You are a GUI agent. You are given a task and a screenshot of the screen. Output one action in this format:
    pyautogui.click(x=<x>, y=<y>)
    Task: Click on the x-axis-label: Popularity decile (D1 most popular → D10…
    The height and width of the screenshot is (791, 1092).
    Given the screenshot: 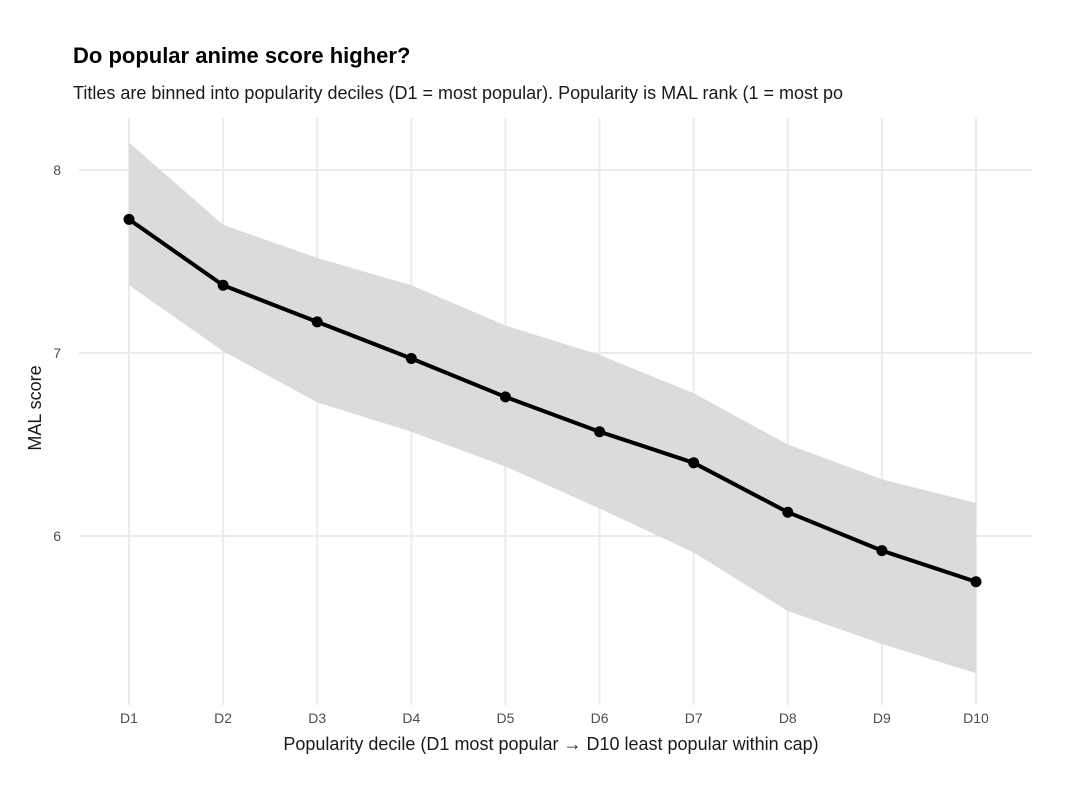 What is the action you would take?
    pyautogui.click(x=550, y=744)
    